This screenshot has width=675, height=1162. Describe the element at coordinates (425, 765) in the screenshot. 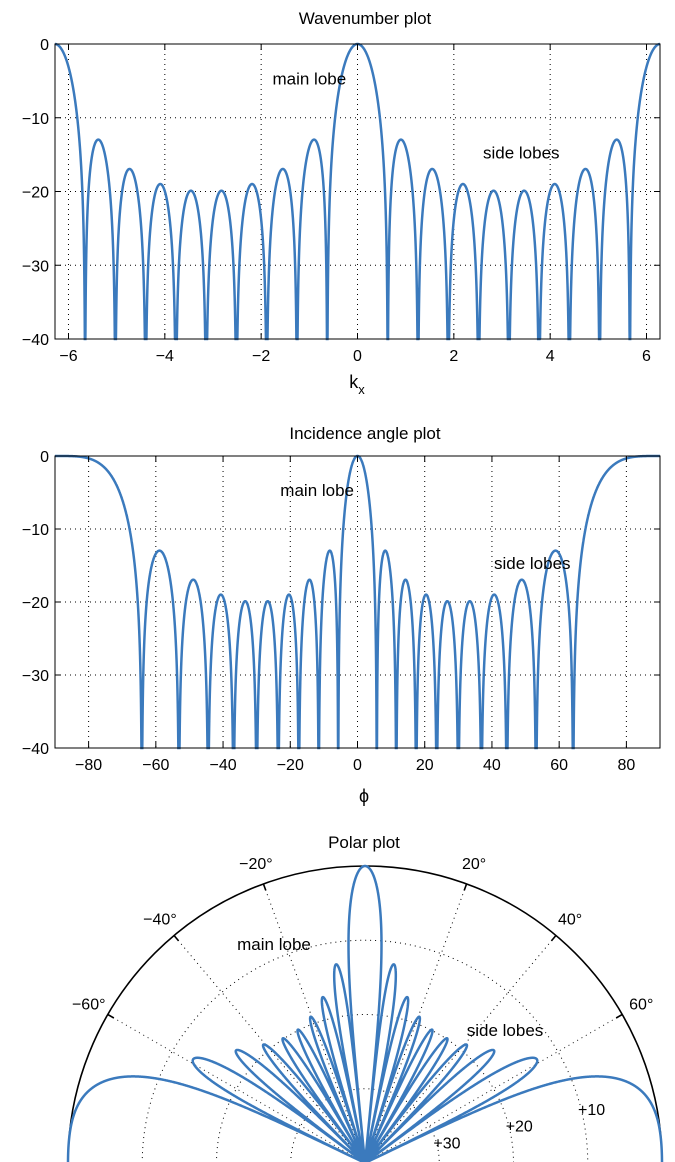

I see `x-tick-label: 20` at that location.